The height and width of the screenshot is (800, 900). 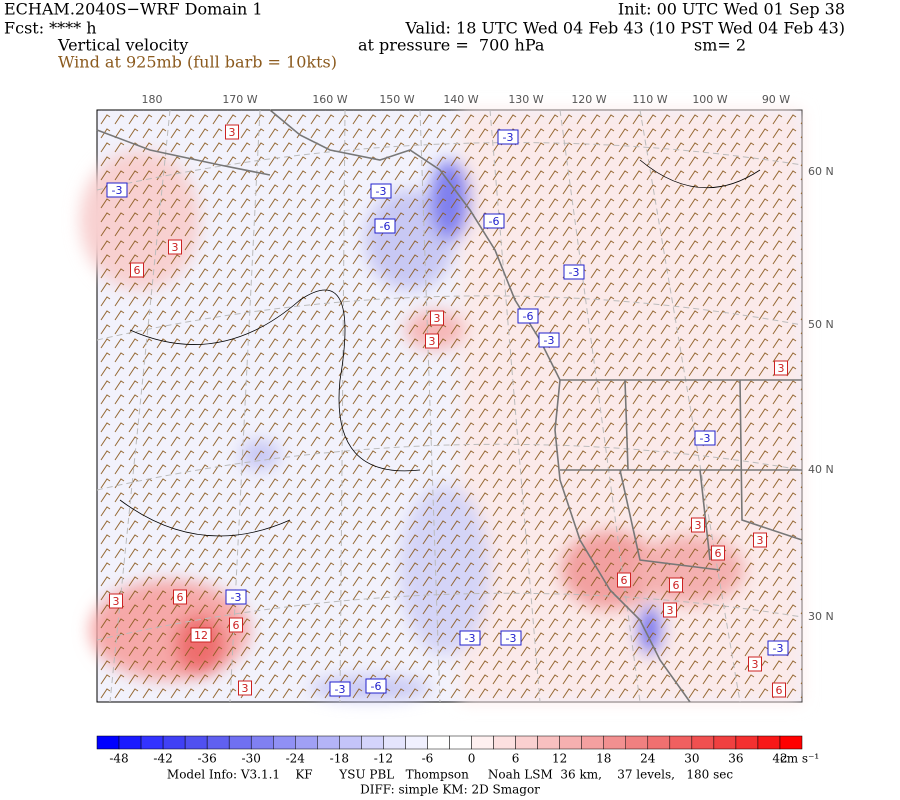 I want to click on colorbar-label: -36, so click(x=206, y=759).